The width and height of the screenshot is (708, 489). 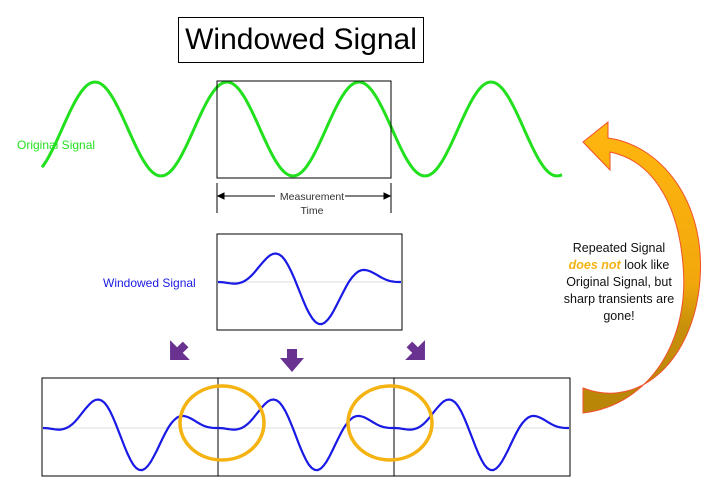 I want to click on arrow-down-left-icon, so click(x=180, y=350).